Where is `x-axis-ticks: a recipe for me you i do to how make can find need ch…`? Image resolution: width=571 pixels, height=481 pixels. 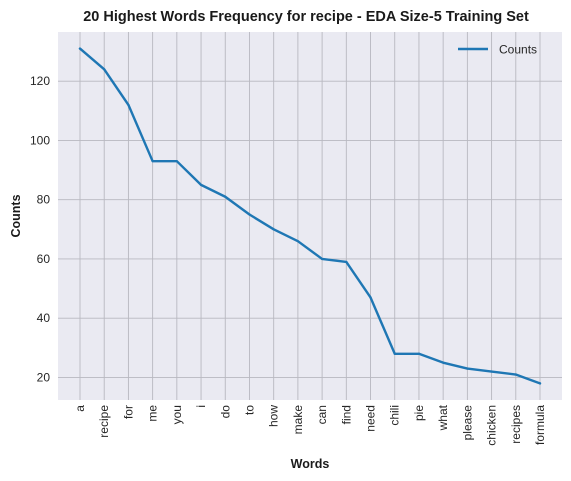
x-axis-ticks: a recipe for me you i do to how make can find need ch… is located at coordinates (310, 424).